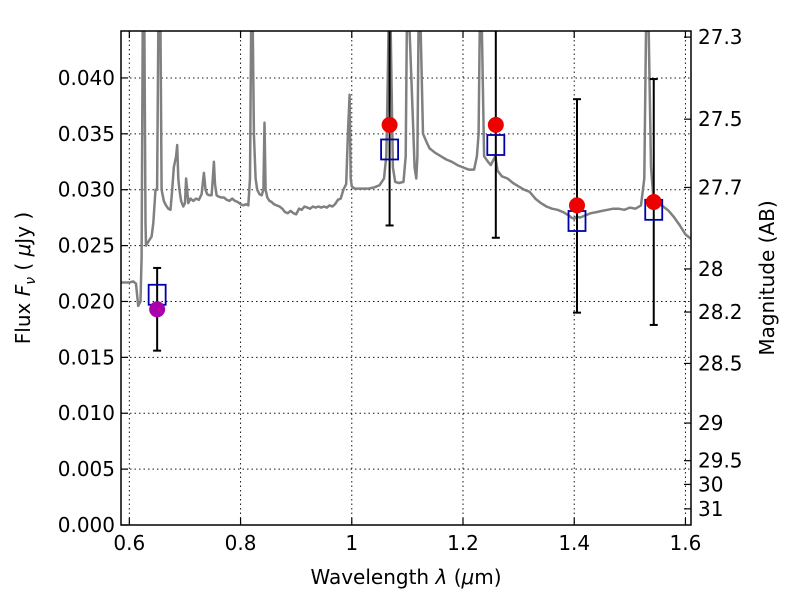 The width and height of the screenshot is (800, 600). Describe the element at coordinates (767, 277) in the screenshot. I see `y2-axis-title: Magnitude (AB)` at that location.